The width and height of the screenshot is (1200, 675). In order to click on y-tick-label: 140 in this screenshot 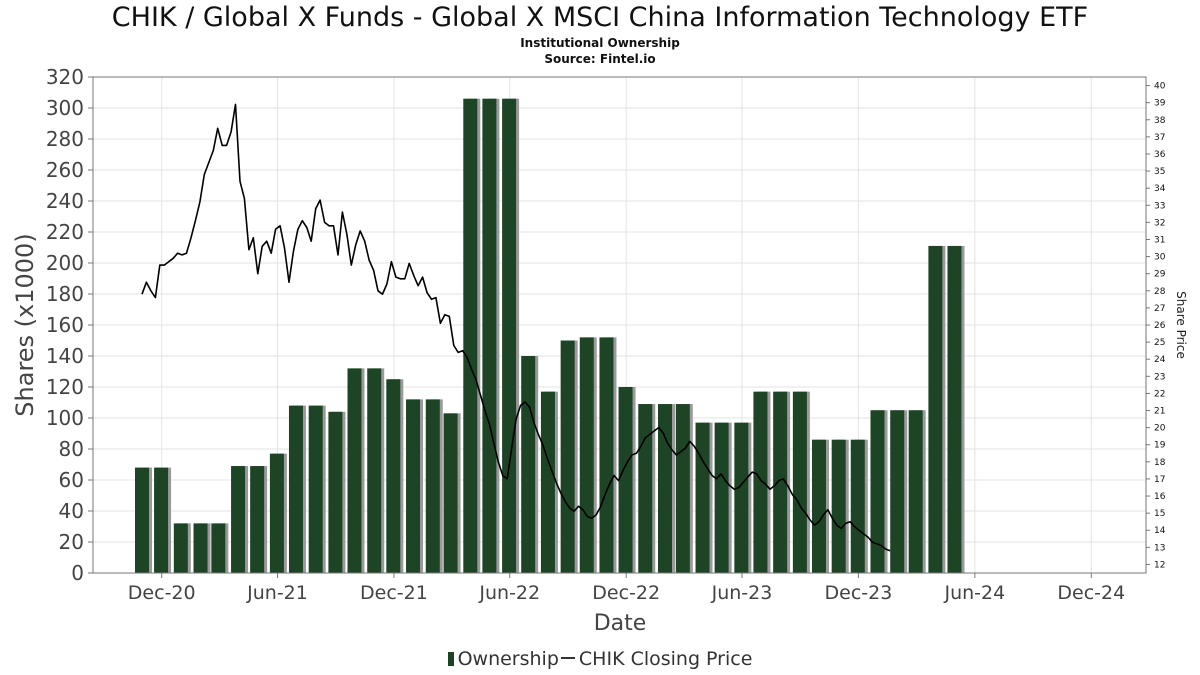, I will do `click(65, 356)`.